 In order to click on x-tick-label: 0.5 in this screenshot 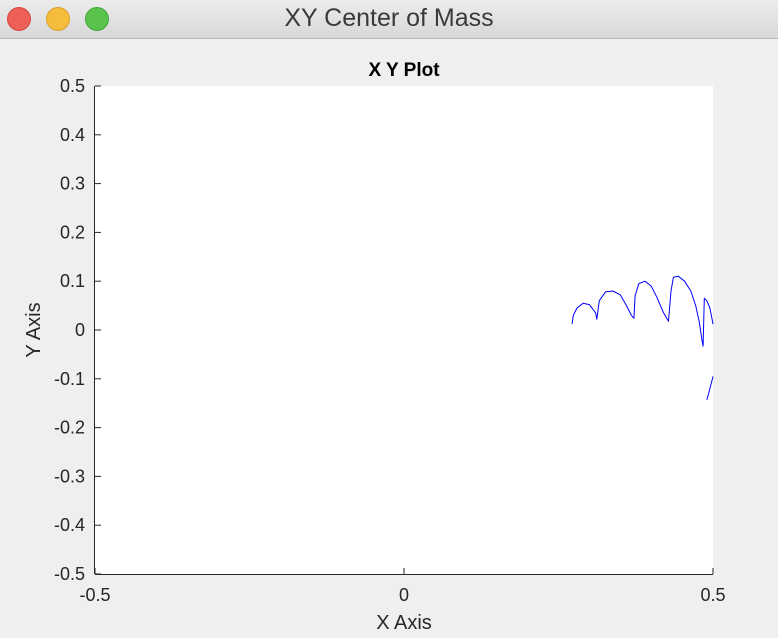, I will do `click(712, 595)`.